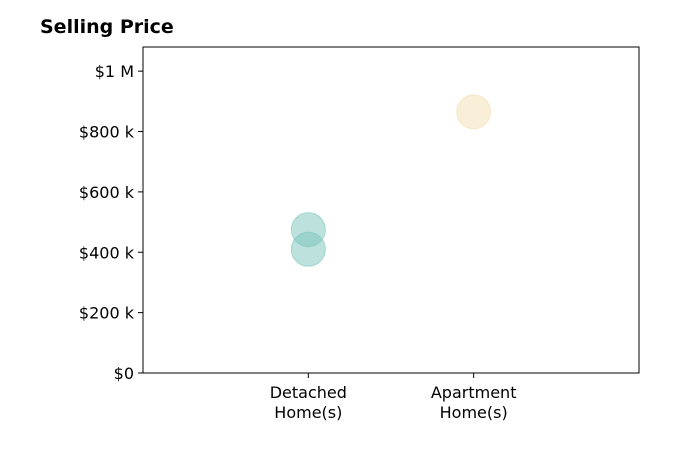 The image size is (679, 462). Describe the element at coordinates (114, 71) in the screenshot. I see `y-tick-label: $1 M` at that location.